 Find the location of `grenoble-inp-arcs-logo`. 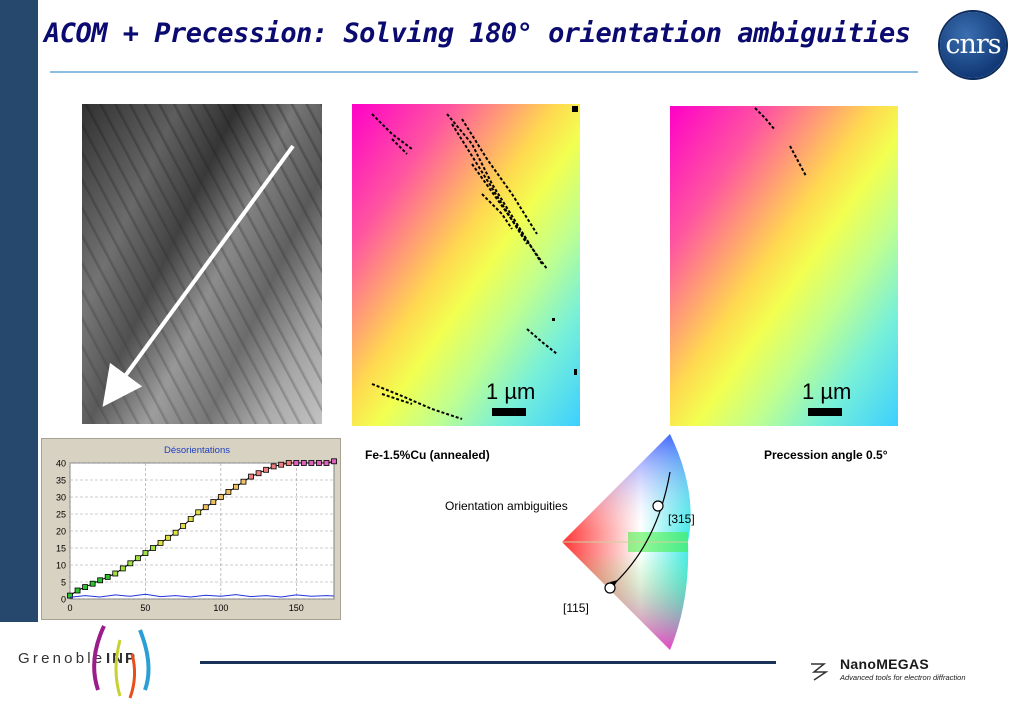

grenoble-inp-arcs-logo is located at coordinates (121, 662).